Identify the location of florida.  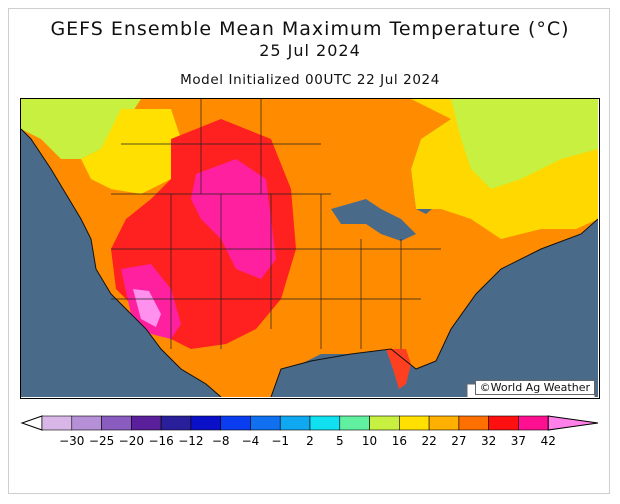
(398, 369).